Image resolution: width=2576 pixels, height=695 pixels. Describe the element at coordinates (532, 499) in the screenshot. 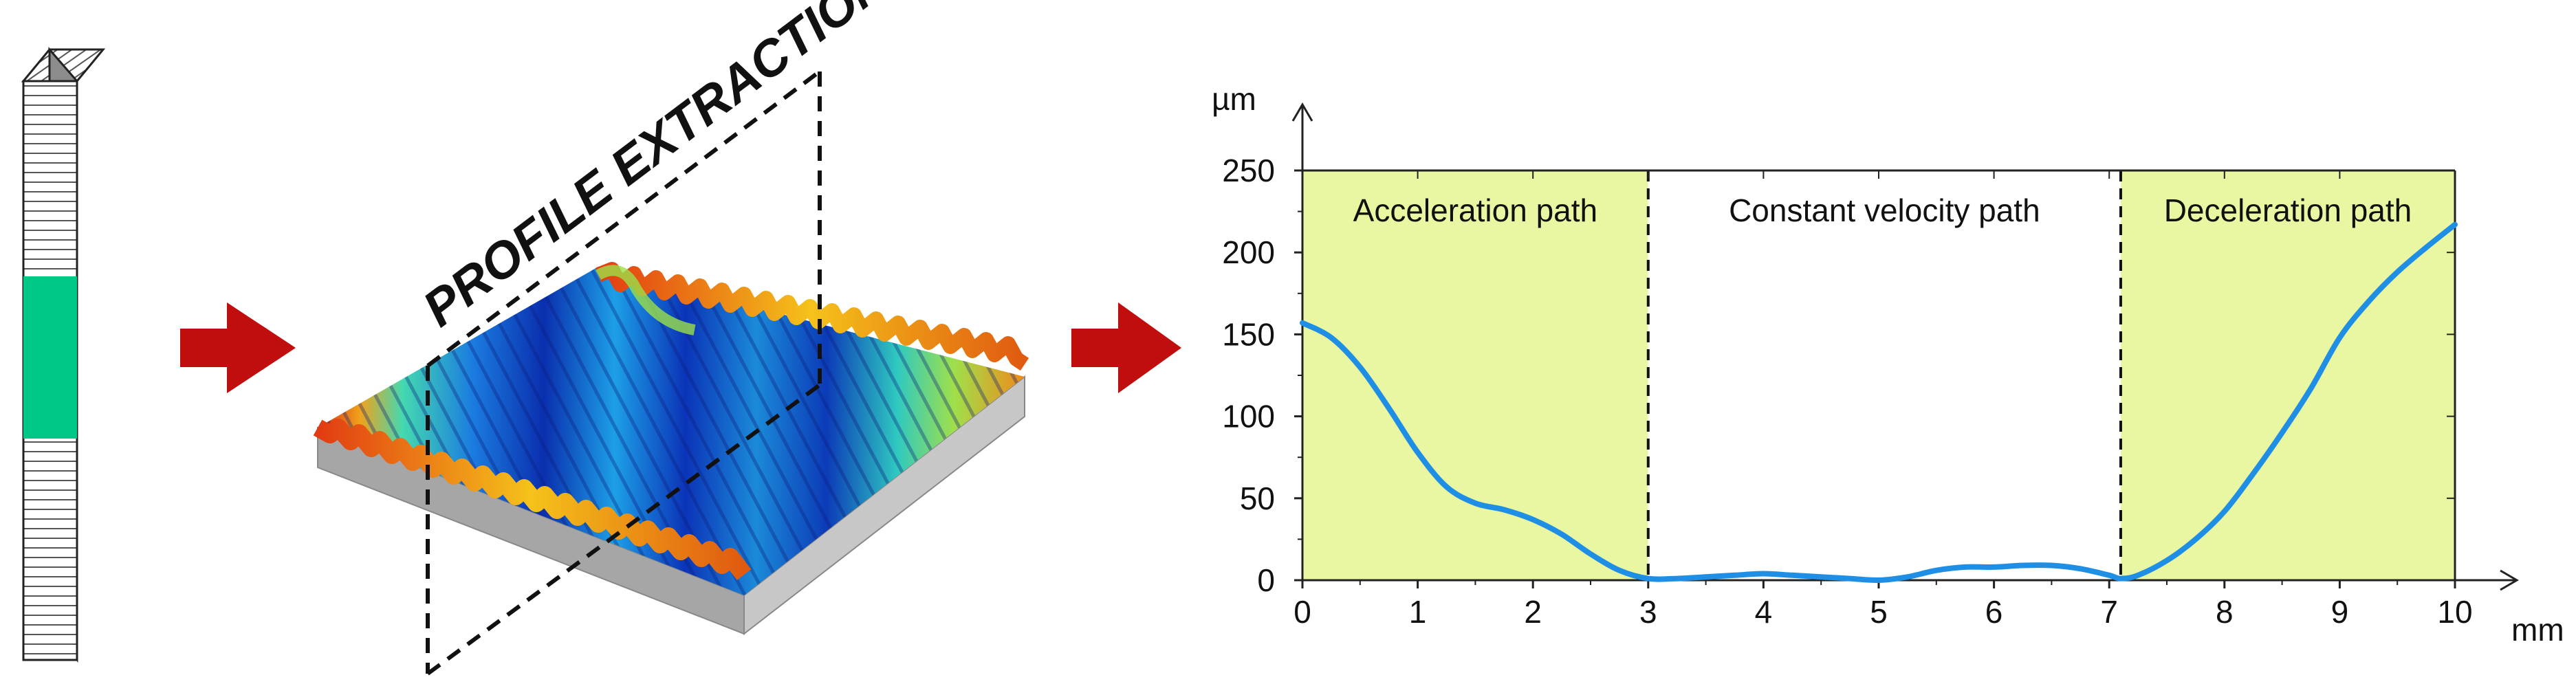

I see `surface-front-ridge` at that location.